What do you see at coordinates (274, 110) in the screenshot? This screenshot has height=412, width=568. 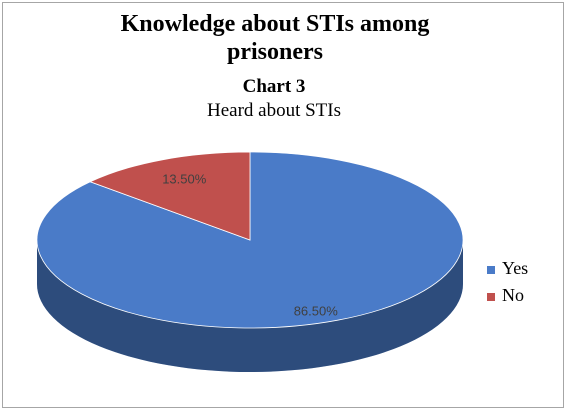 I see `chart-subtitle: Heard about STIs` at bounding box center [274, 110].